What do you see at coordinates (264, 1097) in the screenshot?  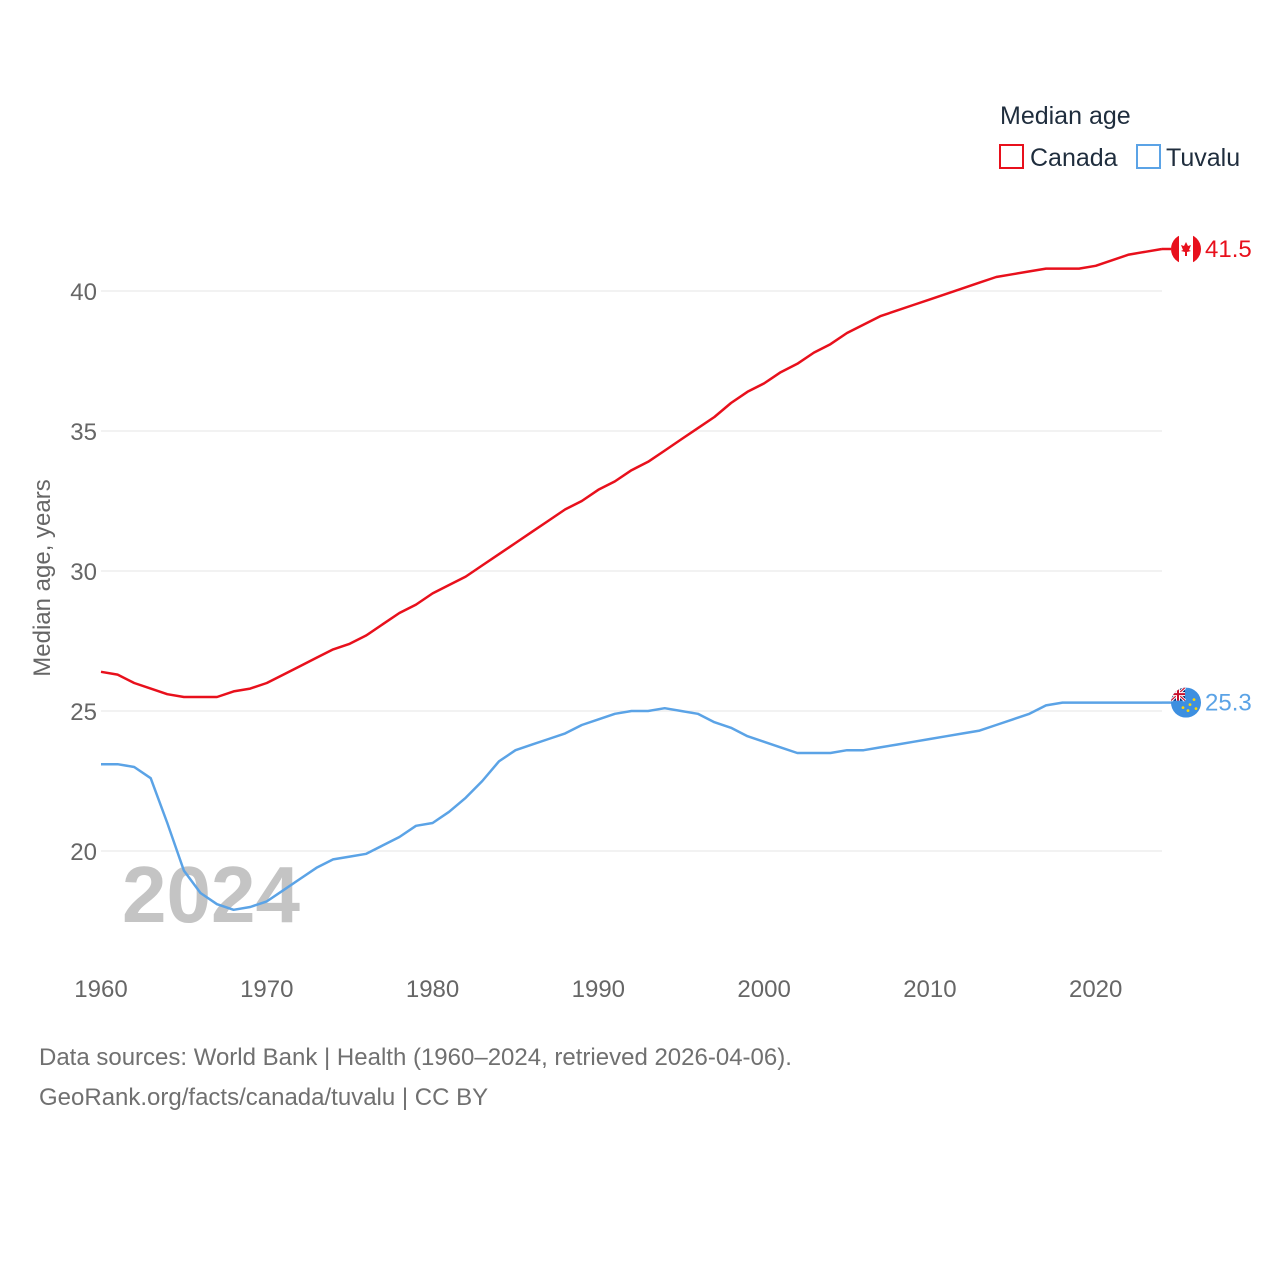 I see `footer-attribution: GeoRank.org/facts/canada/tuvalu | CC BY` at bounding box center [264, 1097].